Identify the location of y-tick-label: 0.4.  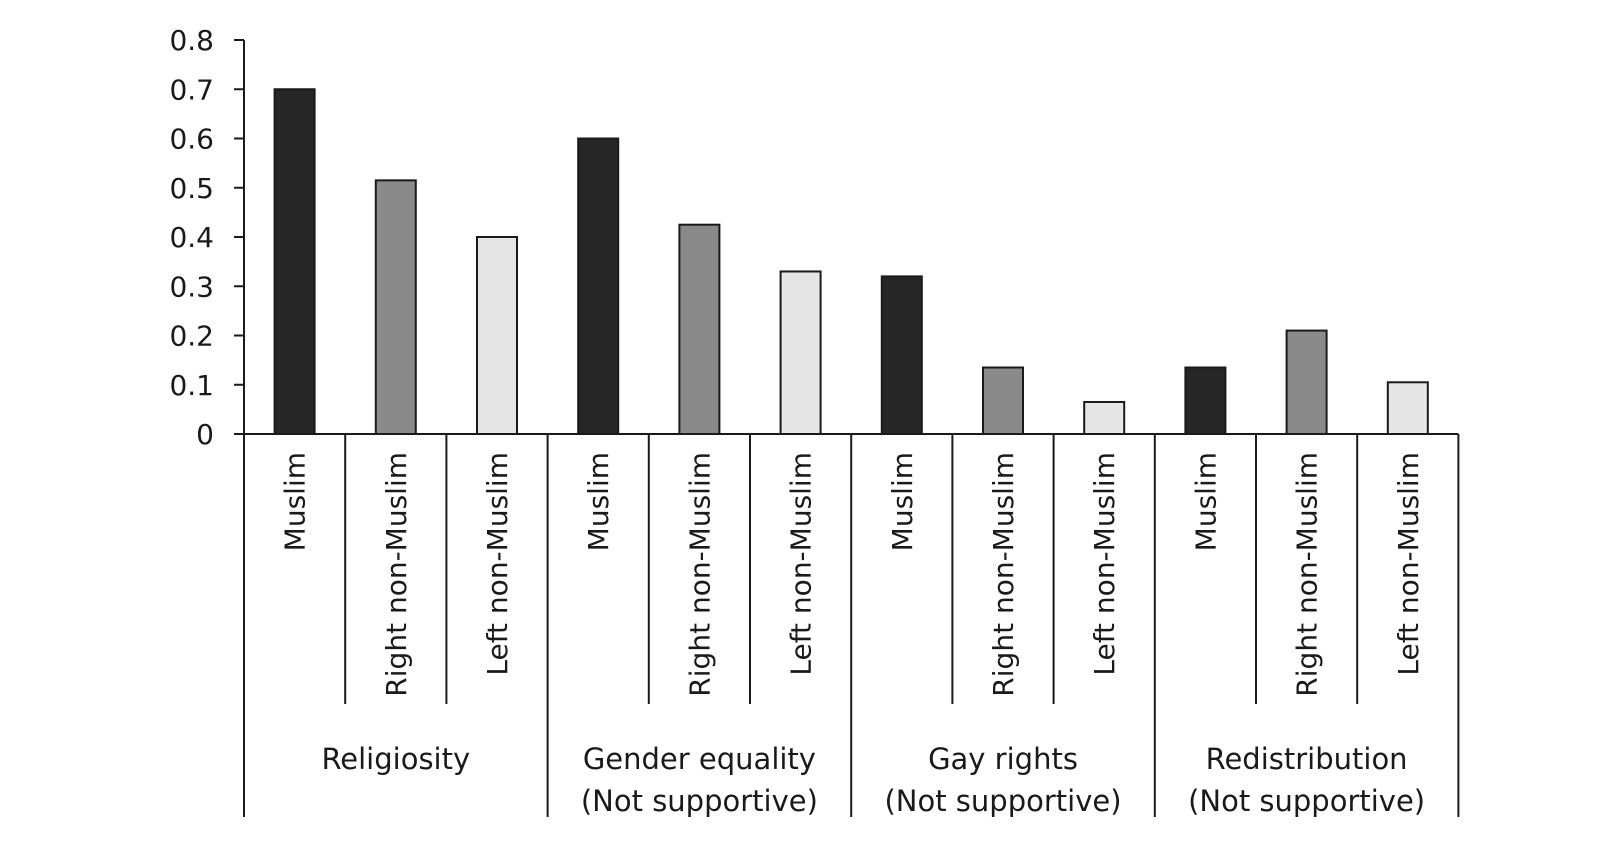
(191, 237).